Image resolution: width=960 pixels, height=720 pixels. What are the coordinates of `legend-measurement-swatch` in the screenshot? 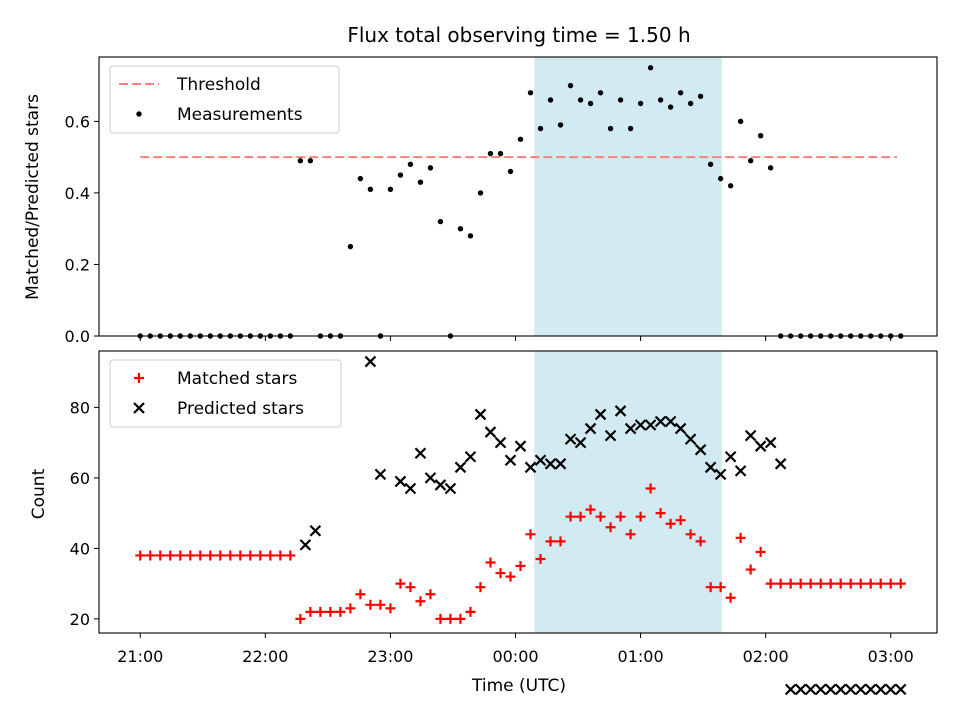 It's located at (139, 114).